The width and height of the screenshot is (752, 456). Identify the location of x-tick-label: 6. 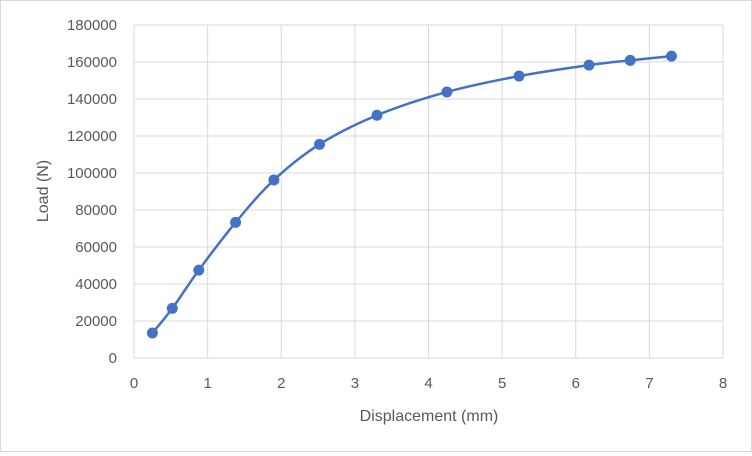
(576, 383).